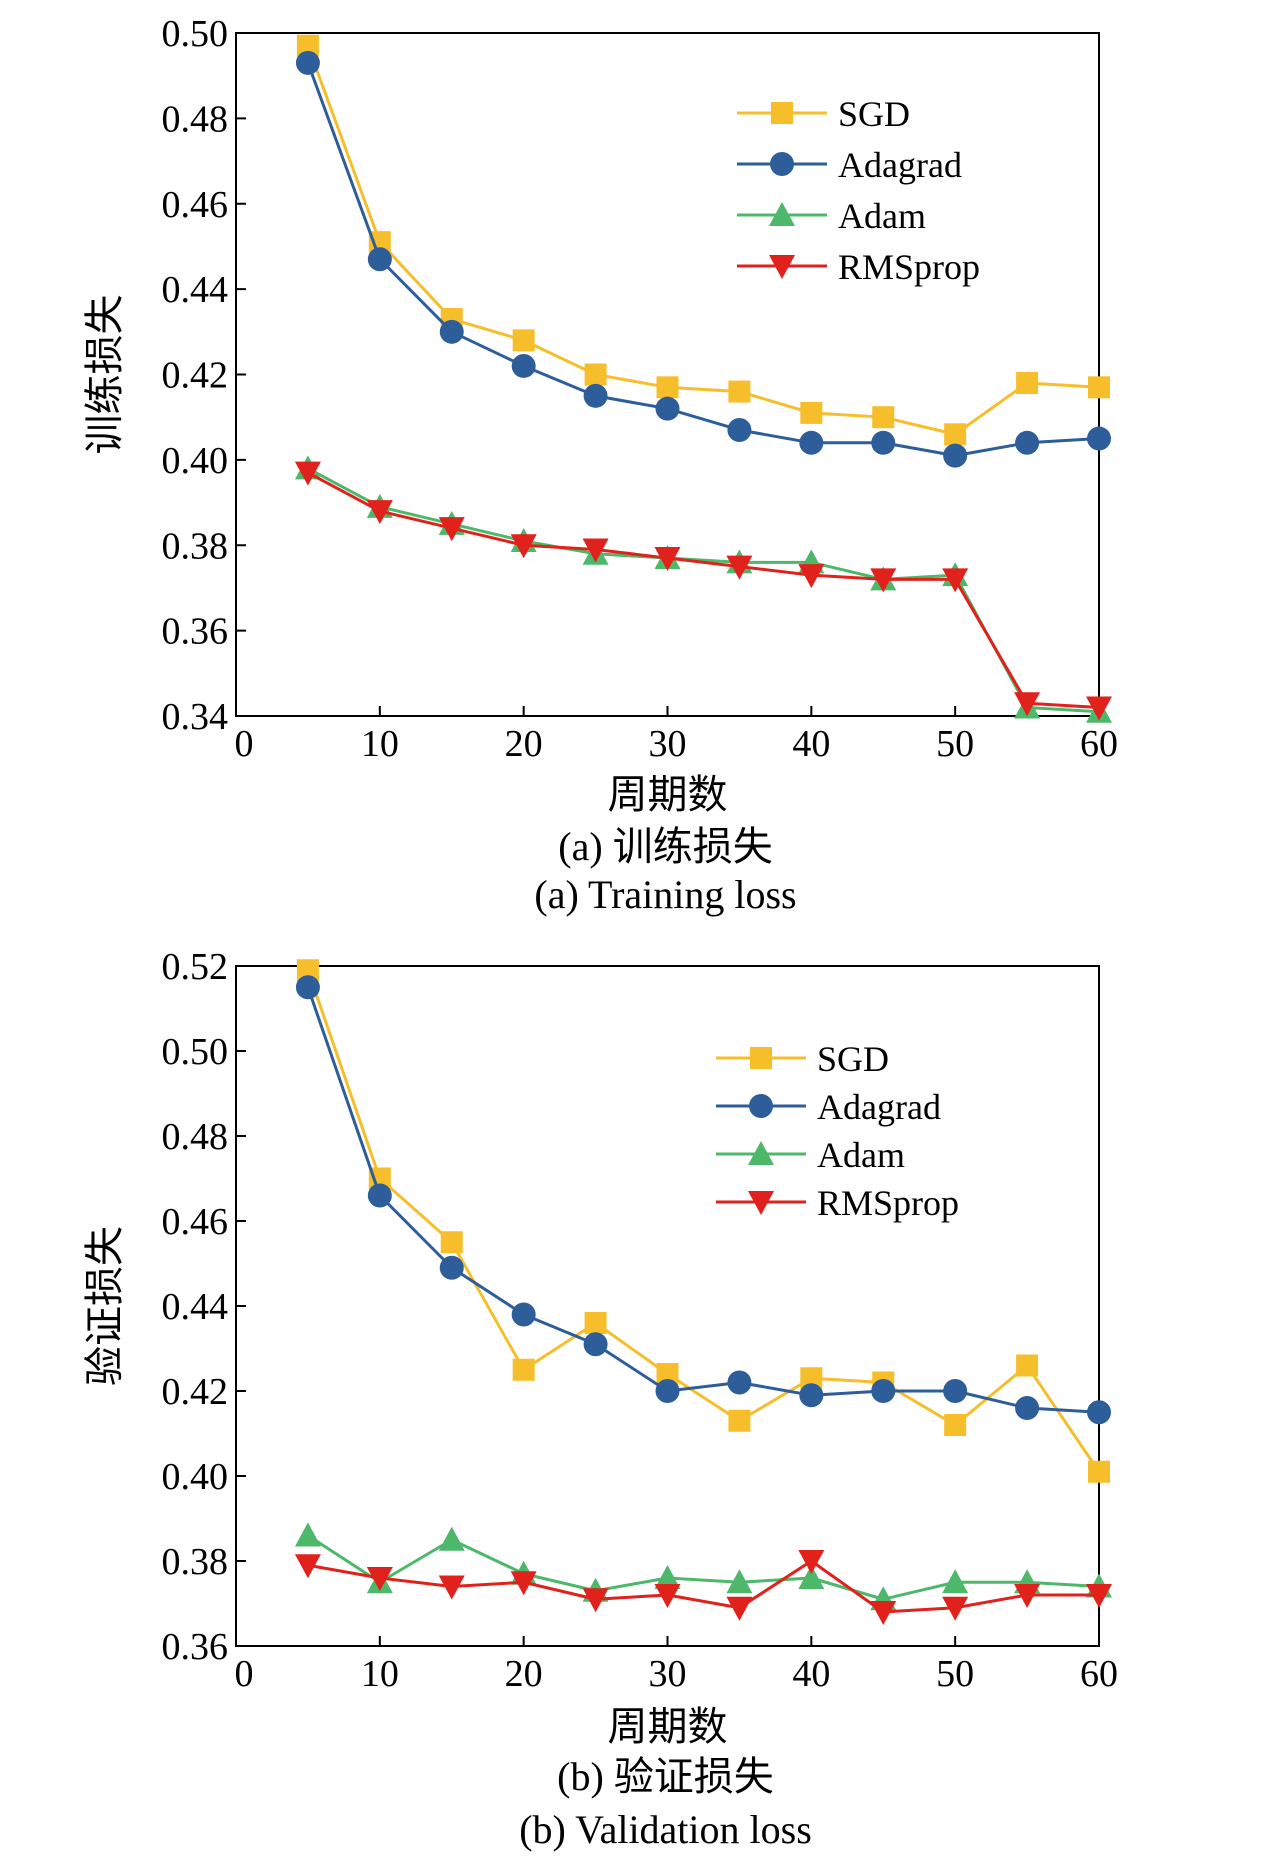 This screenshot has width=1276, height=1857. Describe the element at coordinates (195, 546) in the screenshot. I see `y-tick-label: 0.38` at that location.